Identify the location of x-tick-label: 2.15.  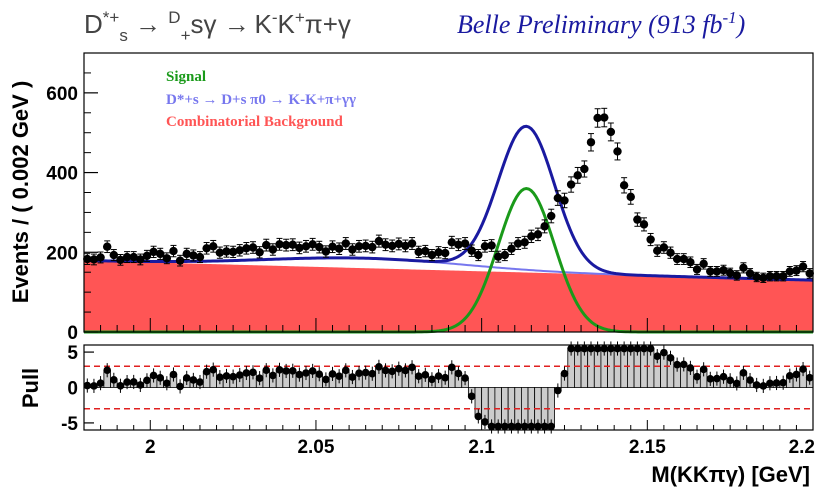
(647, 447).